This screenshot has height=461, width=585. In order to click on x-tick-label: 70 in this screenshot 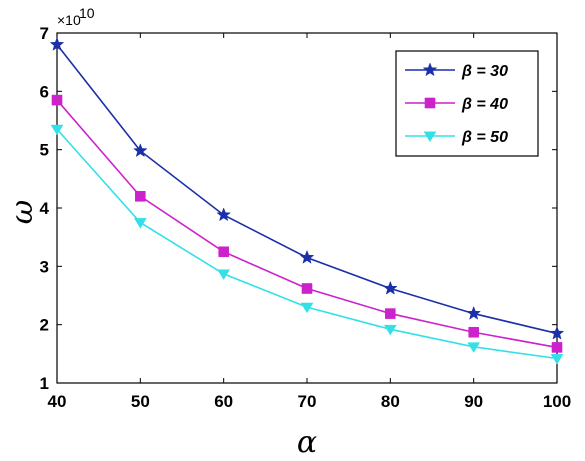, I will do `click(307, 401)`.